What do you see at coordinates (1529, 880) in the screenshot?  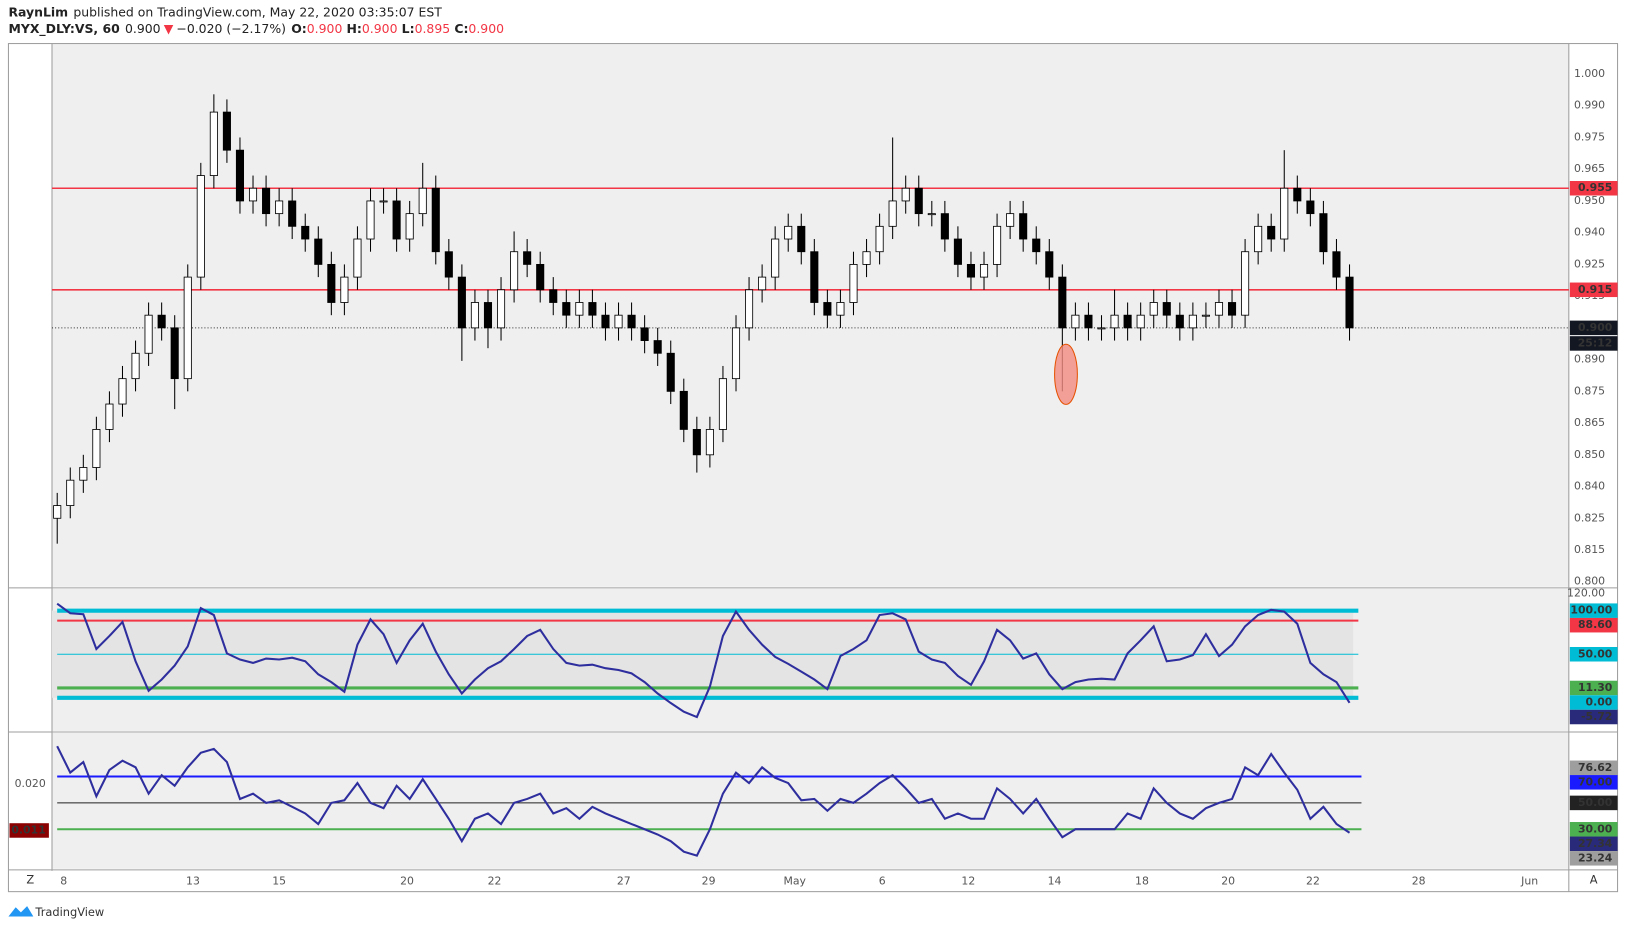 I see `x-tick-label: Jun` at bounding box center [1529, 880].